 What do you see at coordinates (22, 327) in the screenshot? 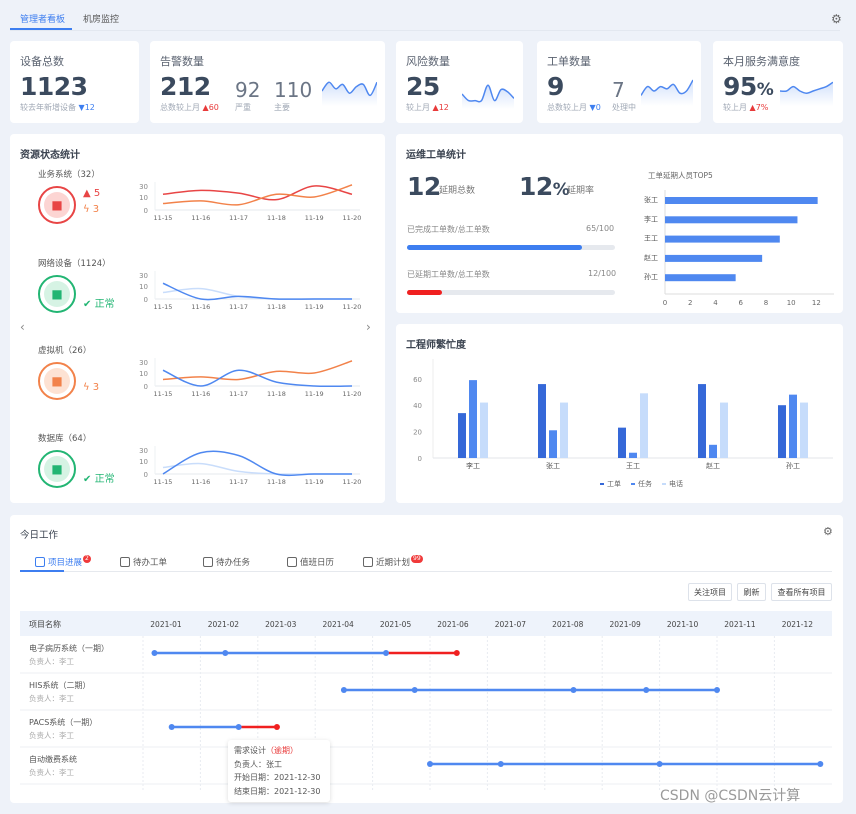
I see `carousel-prev-arrow-icon: ‹` at bounding box center [22, 327].